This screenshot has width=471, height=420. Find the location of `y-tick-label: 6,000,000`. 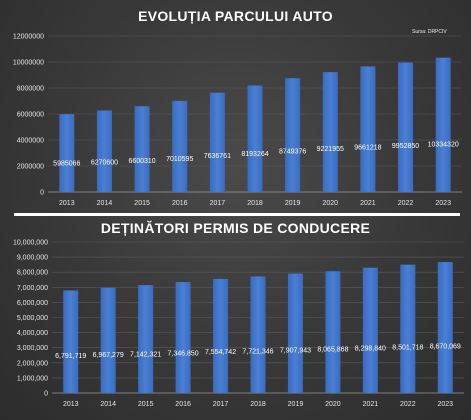

y-tick-label: 6,000,000 is located at coordinates (32, 303).